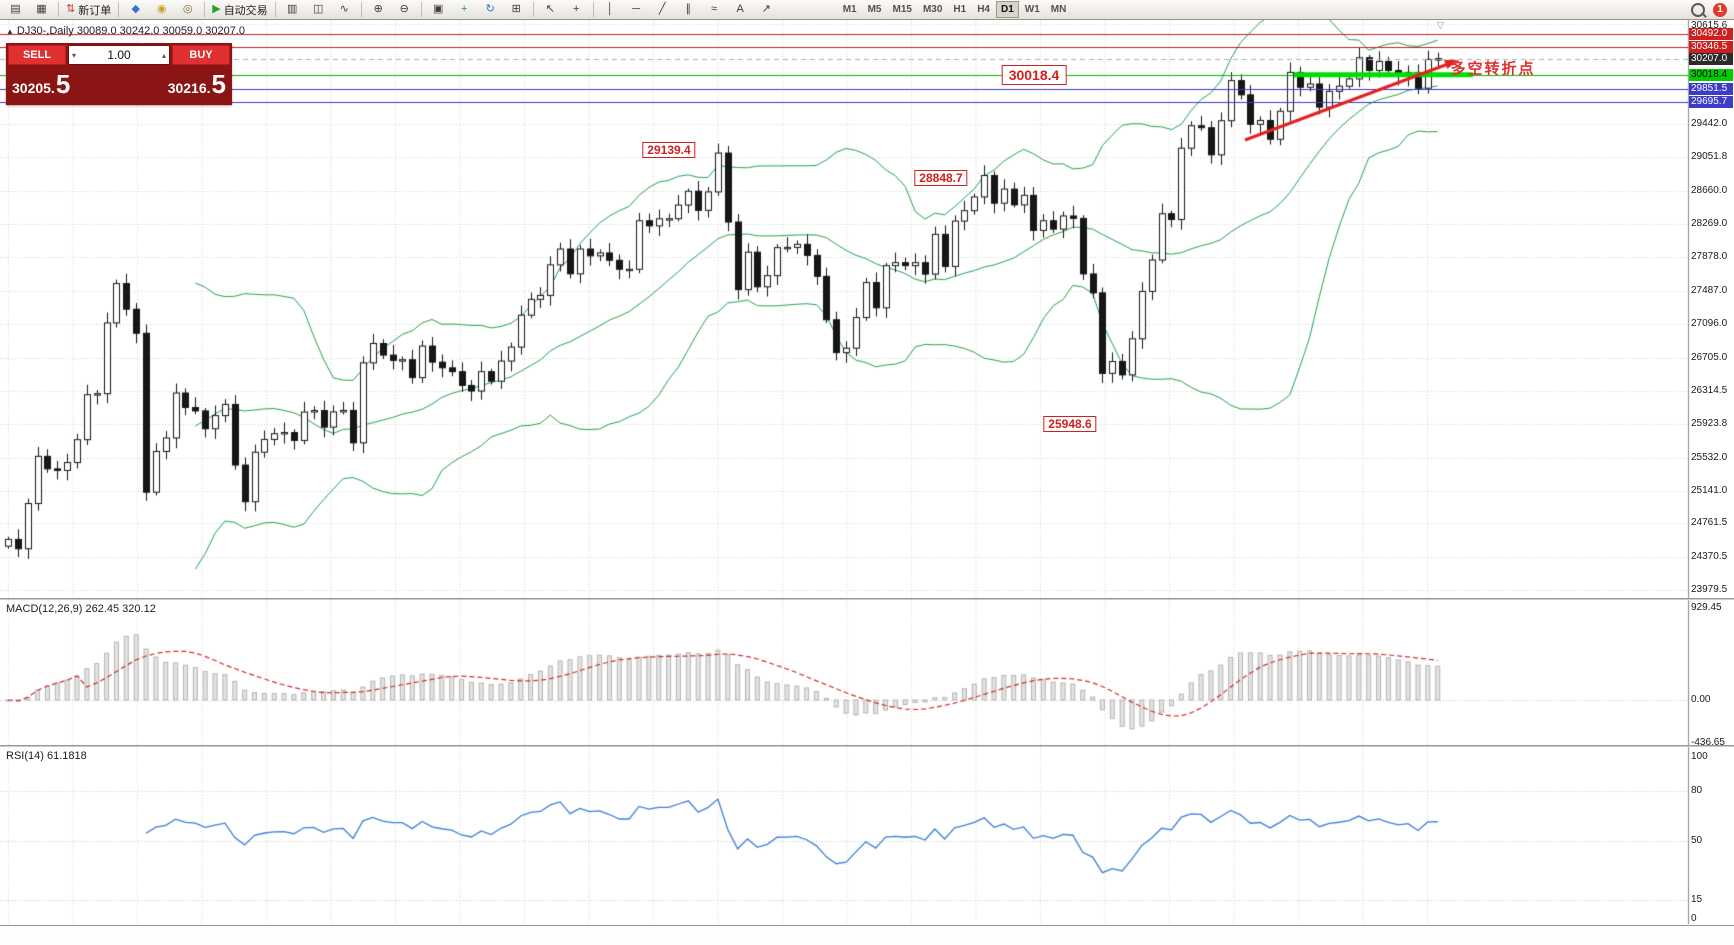 The height and width of the screenshot is (945, 1734). I want to click on volume-value: 1.00, so click(119, 55).